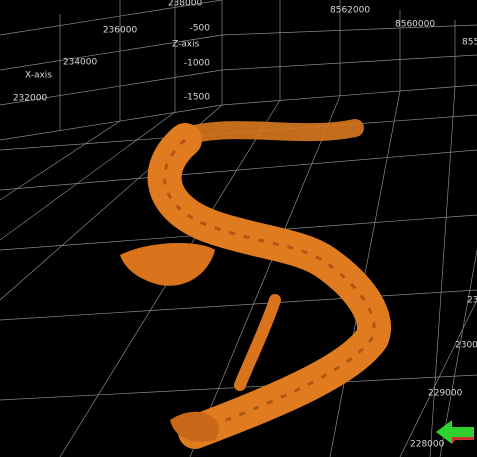 This screenshot has height=457, width=477. Describe the element at coordinates (469, 43) in the screenshot. I see `y-tick-label: 855` at that location.